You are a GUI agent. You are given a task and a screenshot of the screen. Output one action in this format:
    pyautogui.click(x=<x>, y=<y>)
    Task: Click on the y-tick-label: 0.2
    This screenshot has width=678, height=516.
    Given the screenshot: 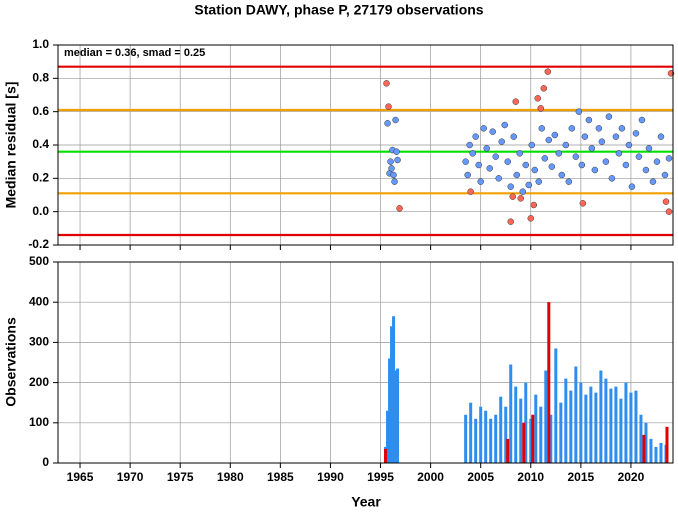 What is the action you would take?
    pyautogui.click(x=40, y=178)
    